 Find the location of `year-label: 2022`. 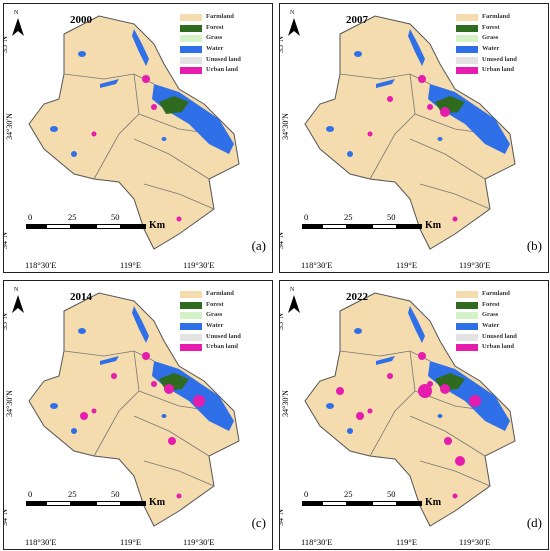

year-label: 2022 is located at coordinates (357, 297).